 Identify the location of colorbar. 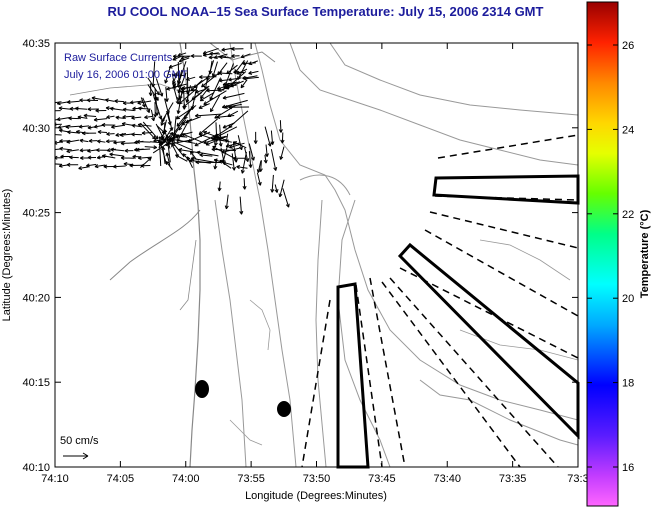
(602, 254).